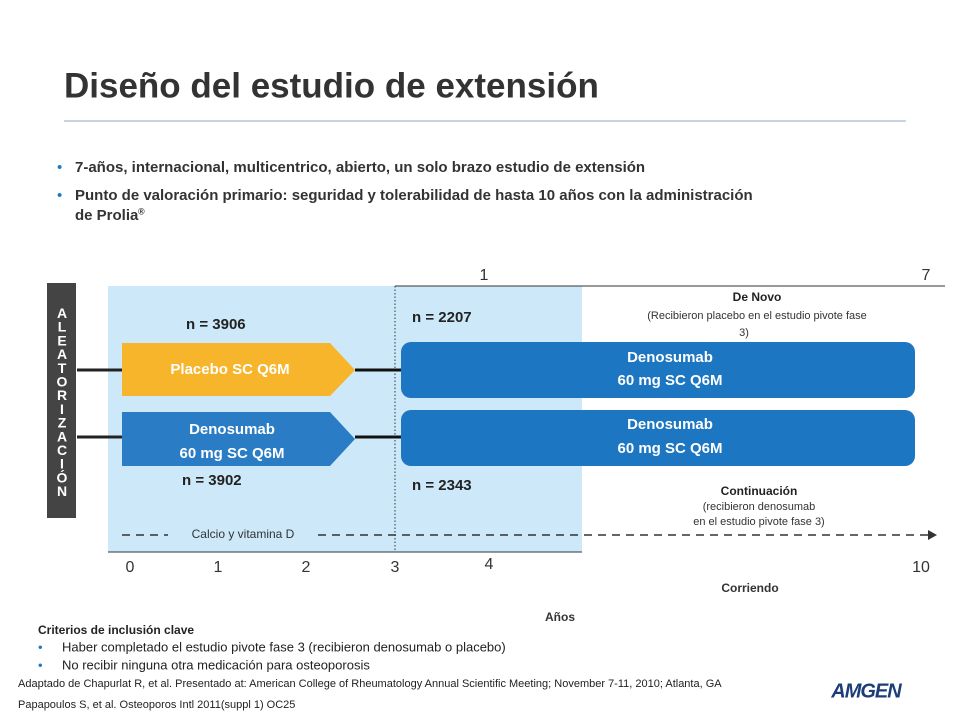  Describe the element at coordinates (216, 324) in the screenshot. I see `arm-n: n = 3906` at that location.